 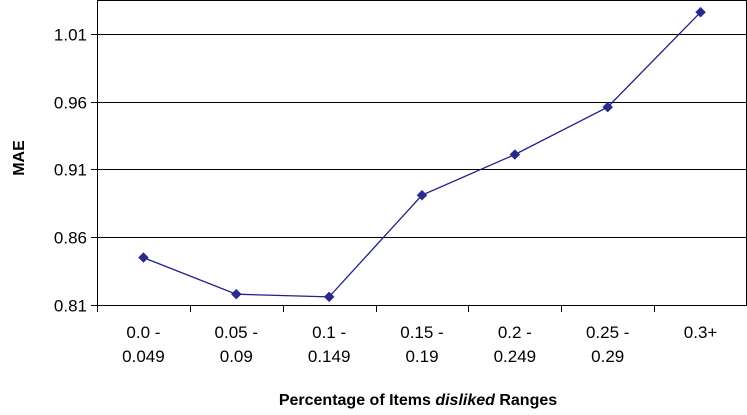 I want to click on x-tick-label: 0.2 -0.249, so click(x=515, y=344).